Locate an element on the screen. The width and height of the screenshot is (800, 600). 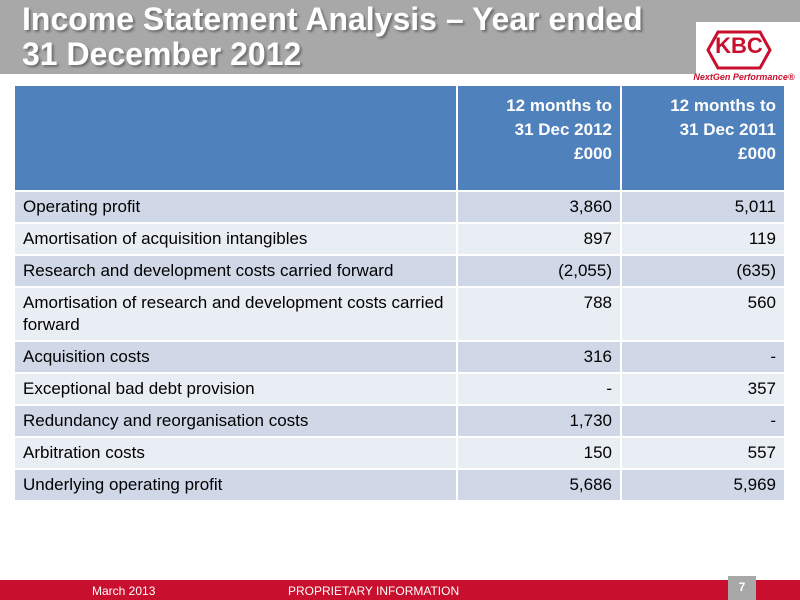
title-bar is located at coordinates (400, 37).